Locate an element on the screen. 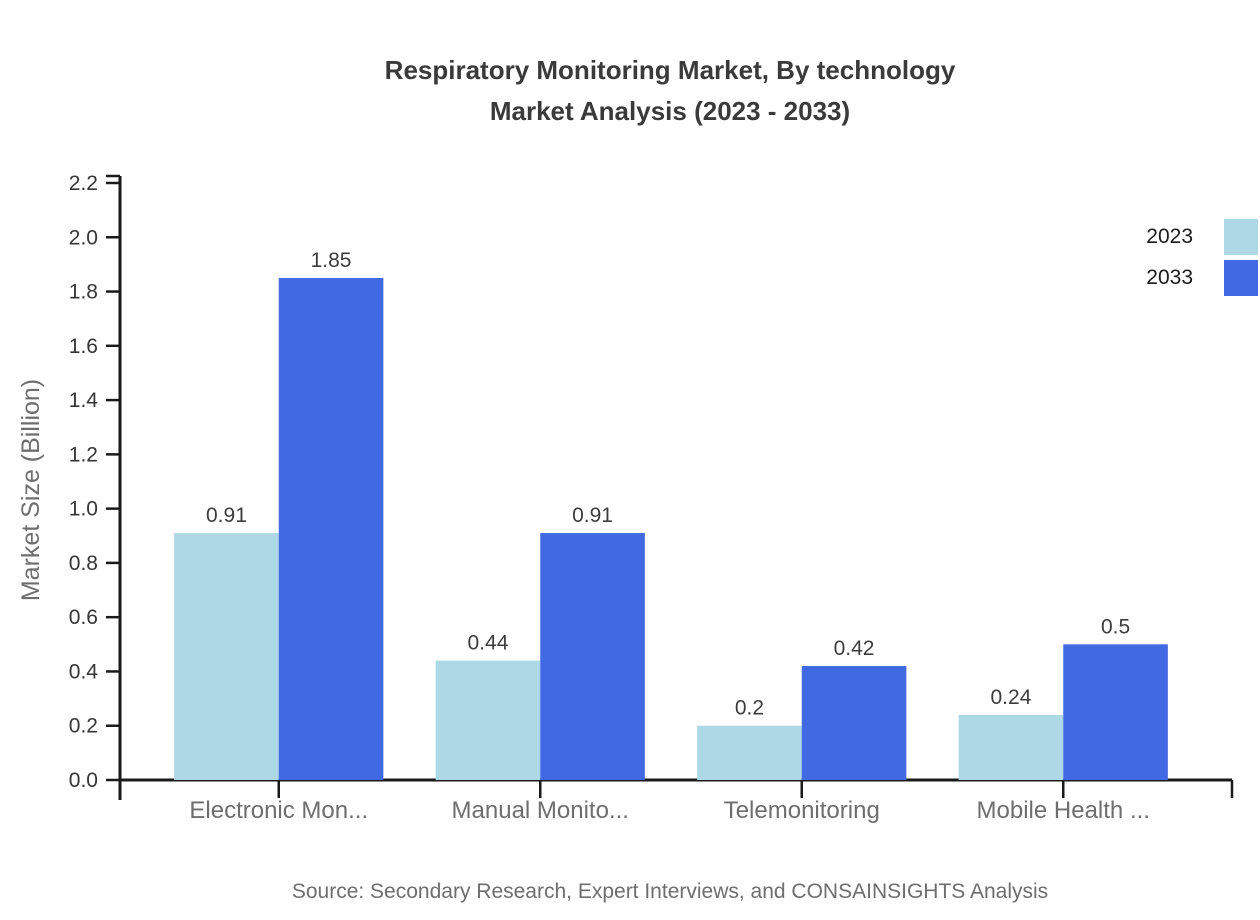  y-tick-label: 1.2 is located at coordinates (83, 454).